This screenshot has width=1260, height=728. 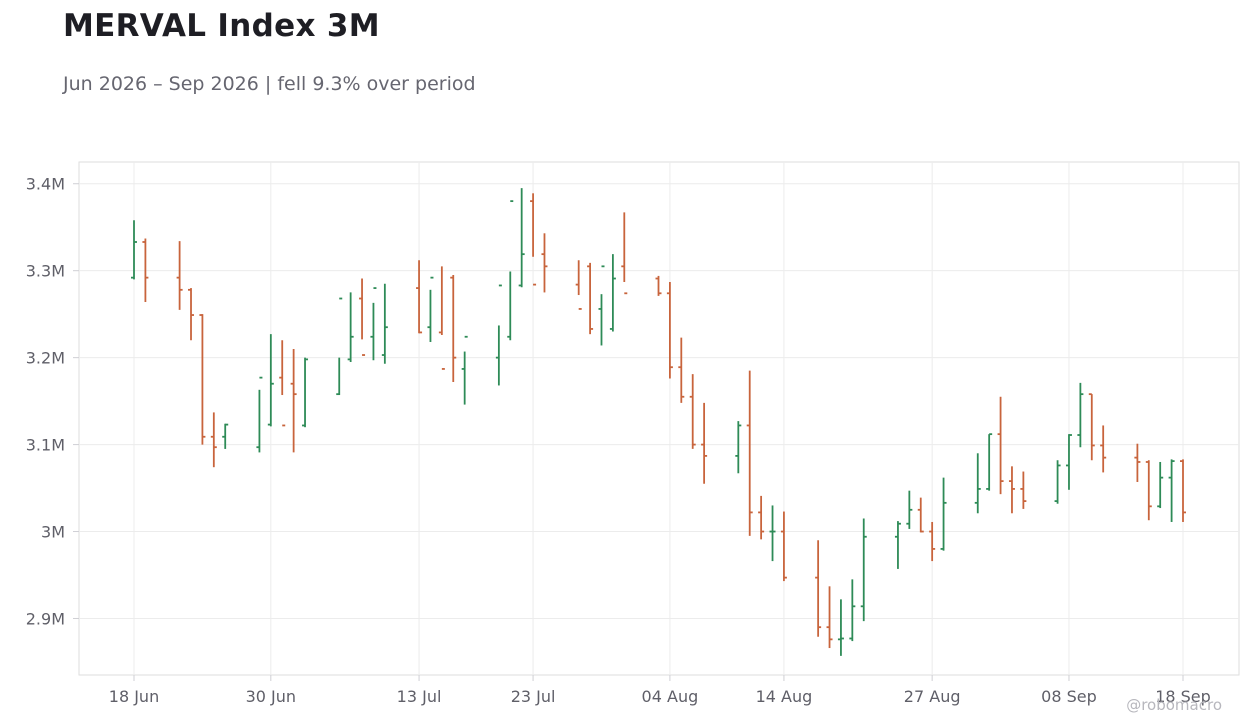 What do you see at coordinates (271, 696) in the screenshot?
I see `x-tick-label: 30 Jun` at bounding box center [271, 696].